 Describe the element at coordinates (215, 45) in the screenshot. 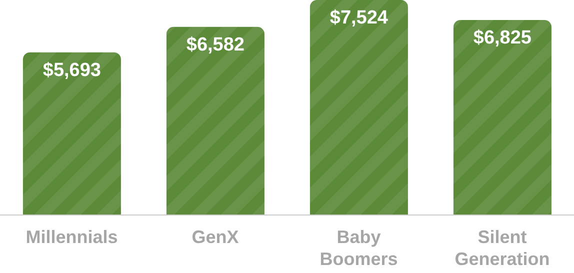

I see `data-label: $6,582` at that location.